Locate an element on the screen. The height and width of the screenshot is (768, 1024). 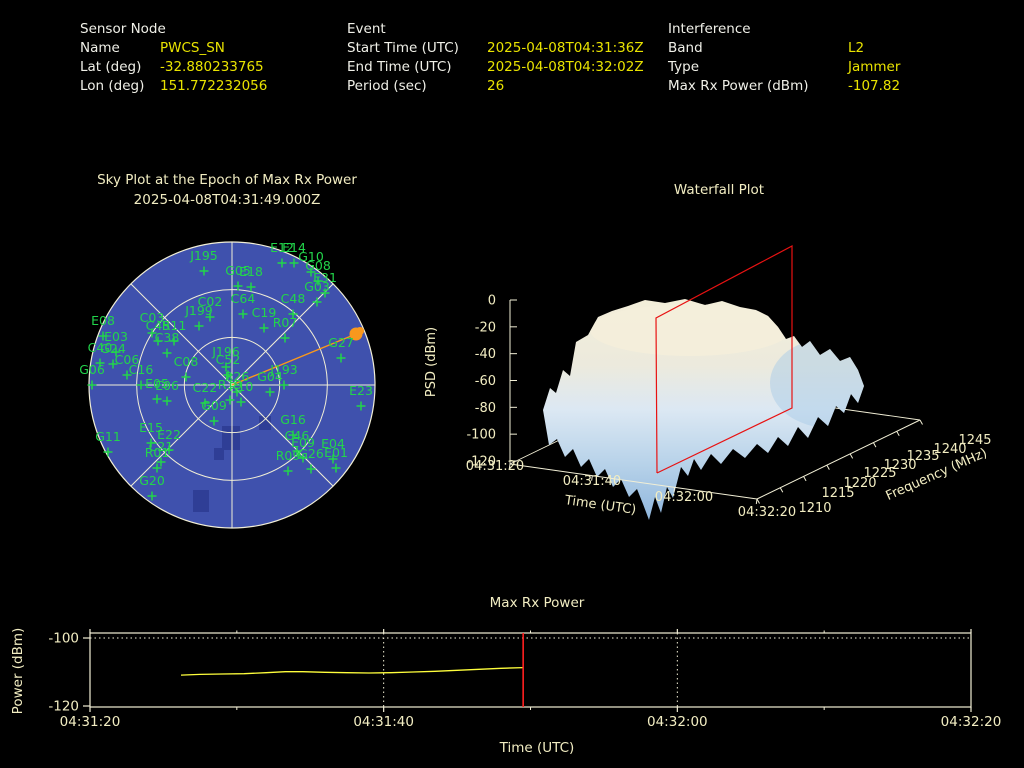
waterfall-title: Waterfall Plot is located at coordinates (719, 190).